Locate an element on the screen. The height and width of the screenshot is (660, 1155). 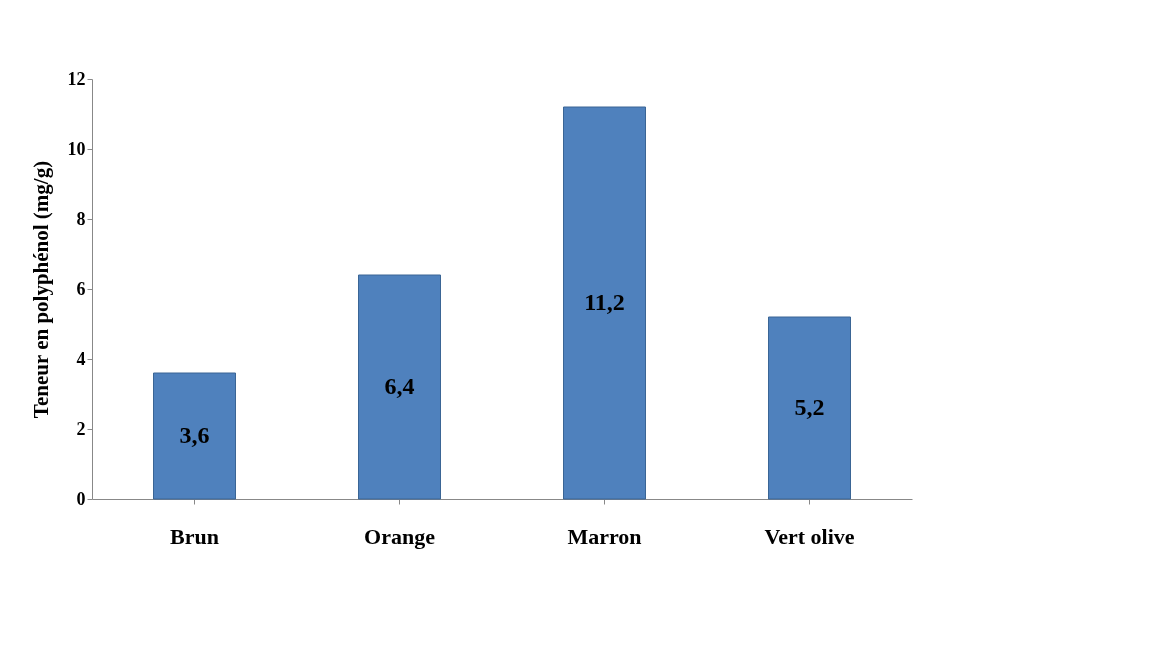
data-label: 5,2 is located at coordinates (809, 407).